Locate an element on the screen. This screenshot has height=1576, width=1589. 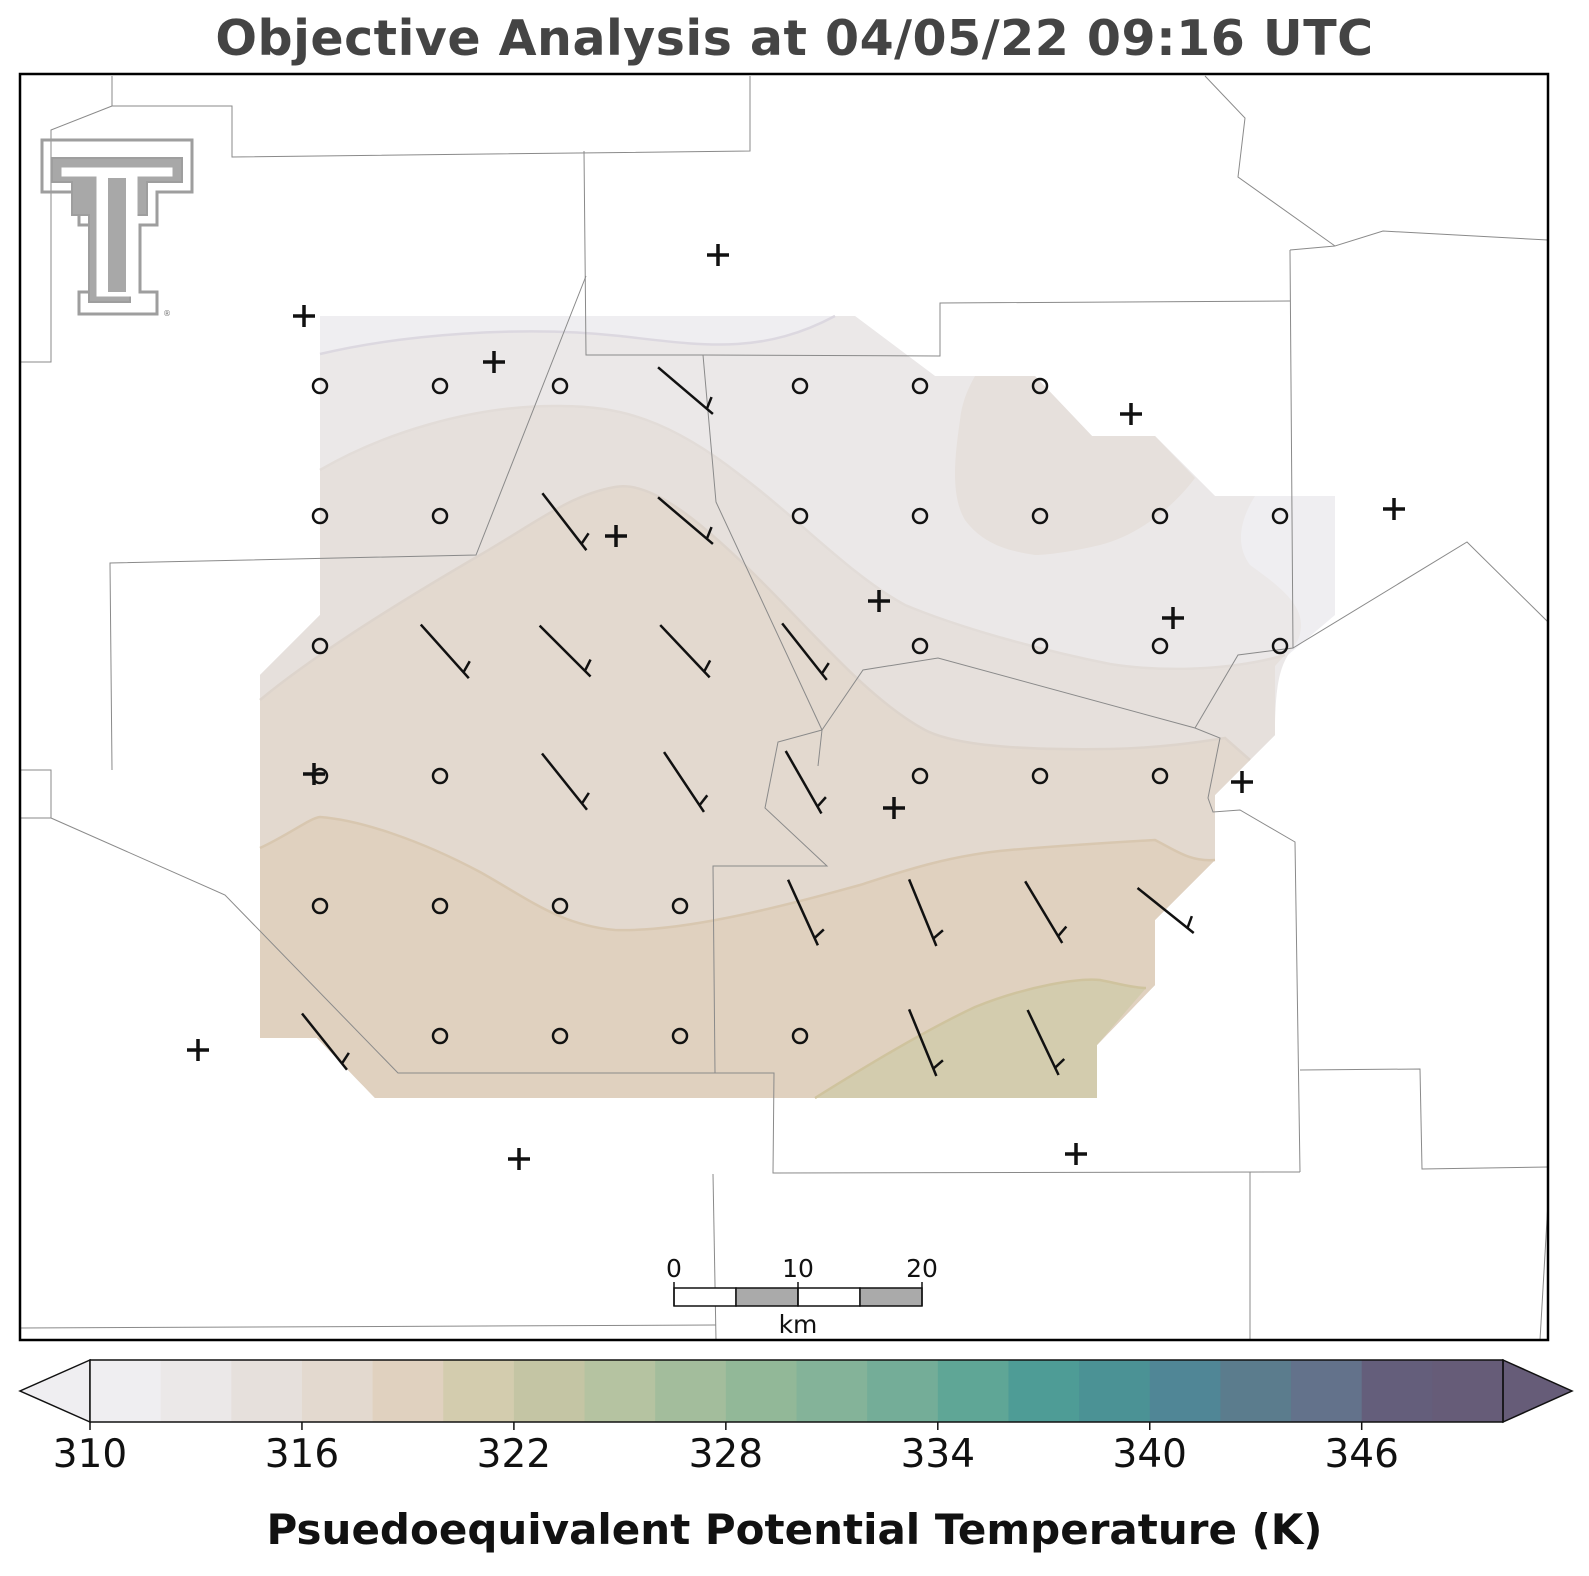
colorbar-extend-high is located at coordinates (1538, 1391).